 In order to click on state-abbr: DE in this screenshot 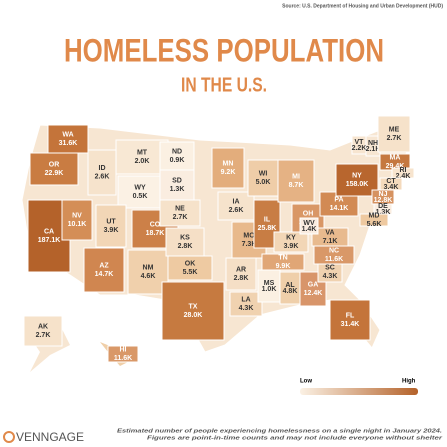, I will do `click(383, 206)`.